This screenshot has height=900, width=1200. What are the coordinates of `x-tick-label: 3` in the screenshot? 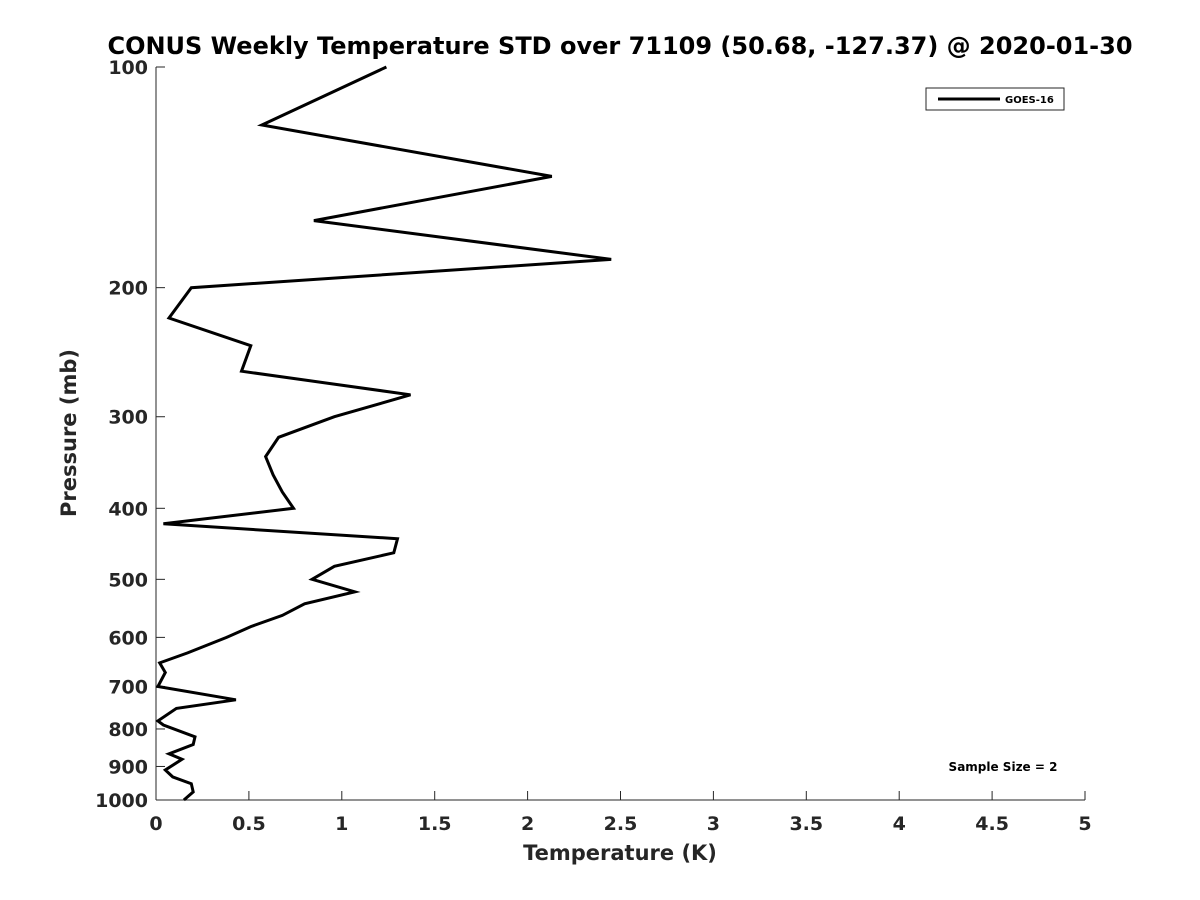 It's located at (713, 824).